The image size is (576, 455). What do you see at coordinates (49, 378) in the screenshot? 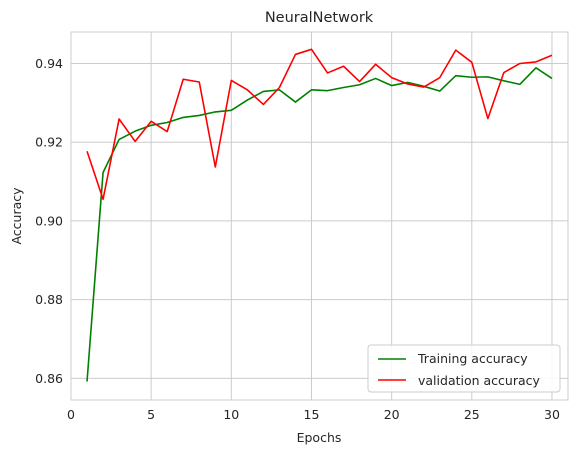
I see `y-tick-label: 0.86` at bounding box center [49, 378].